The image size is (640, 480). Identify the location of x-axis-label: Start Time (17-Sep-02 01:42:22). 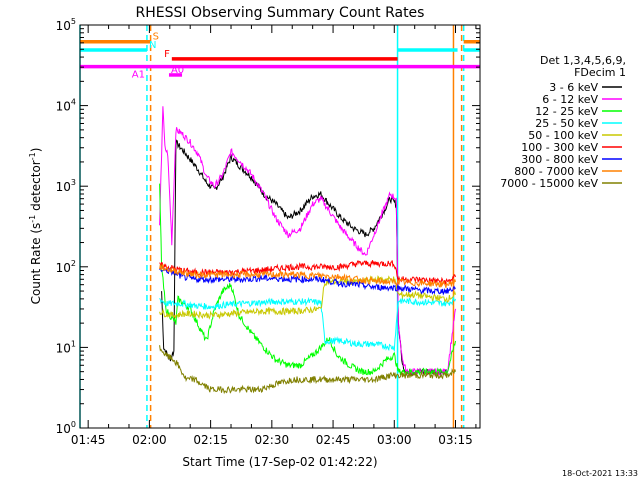
(279, 462).